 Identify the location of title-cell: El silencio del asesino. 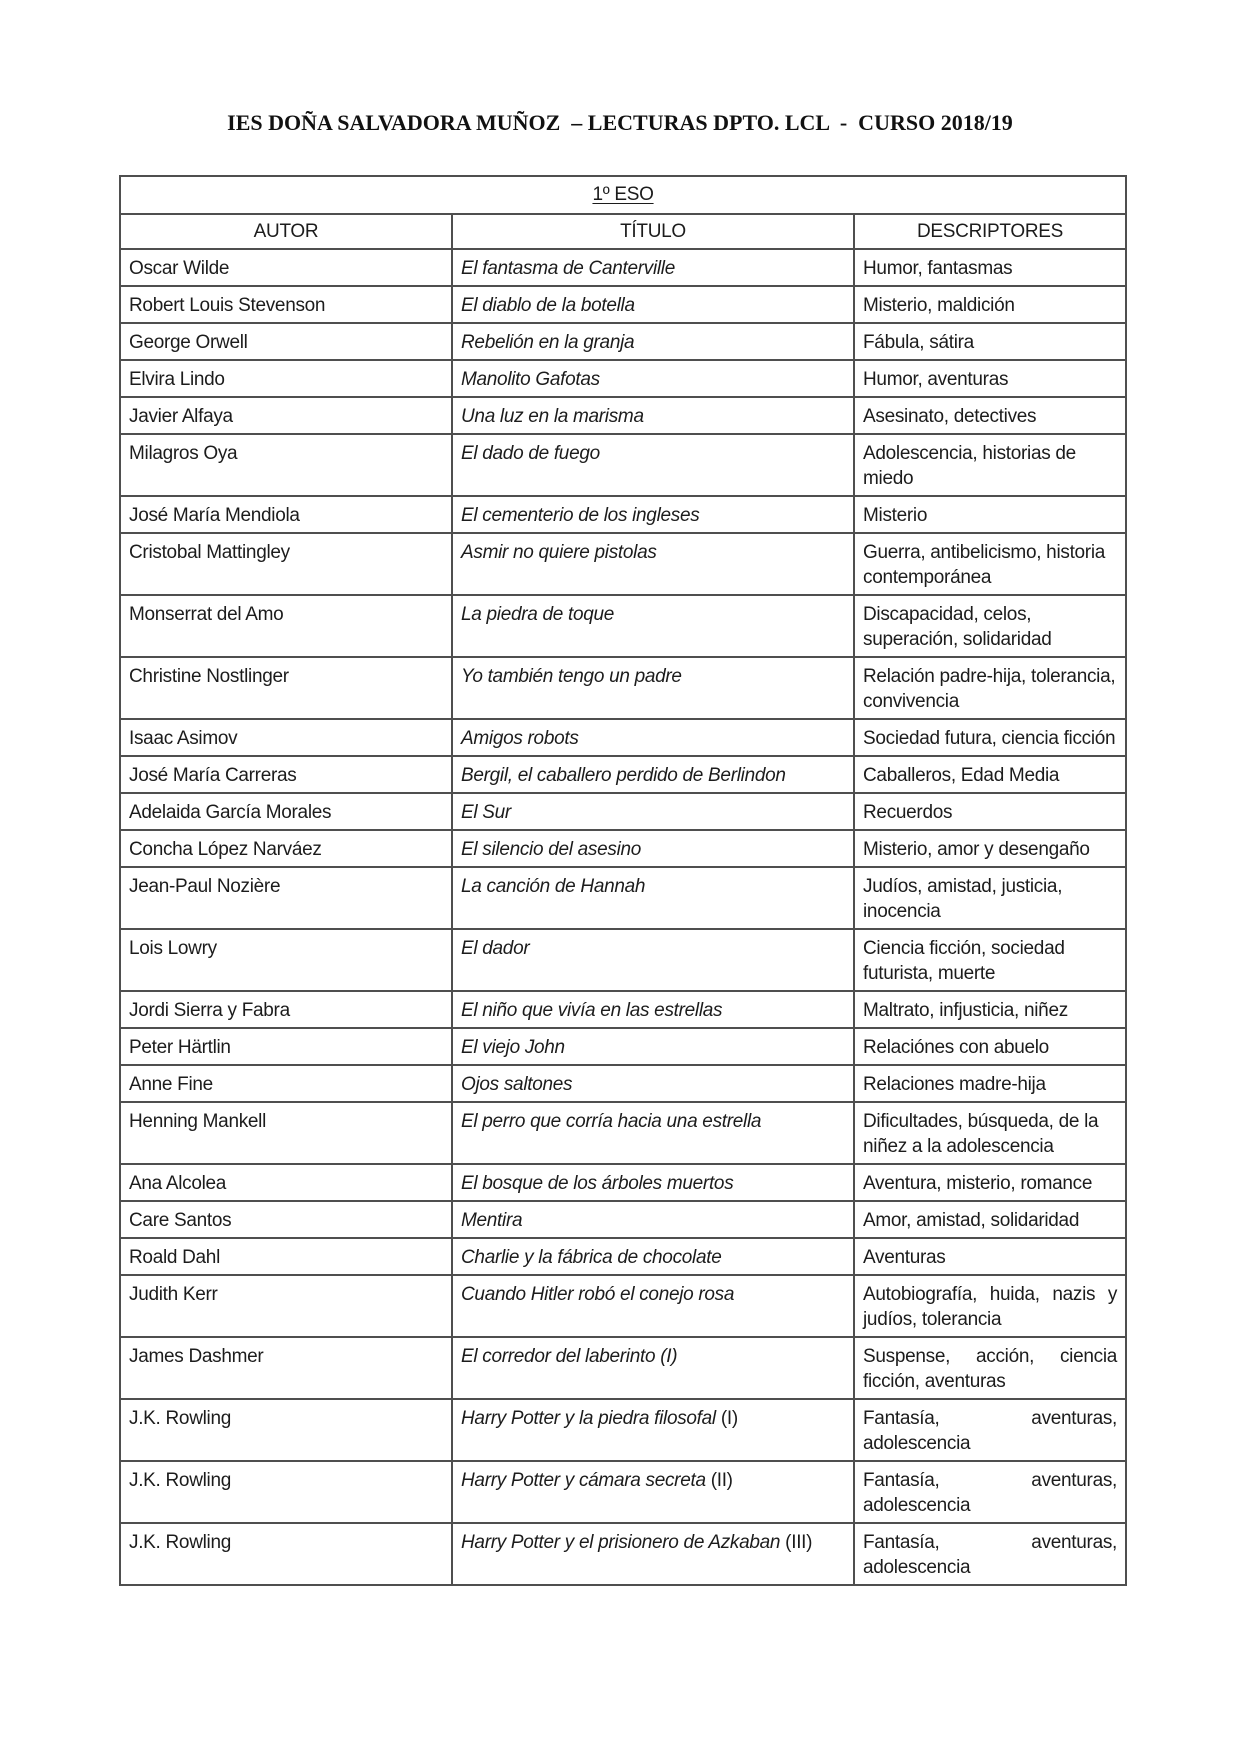
(653, 848).